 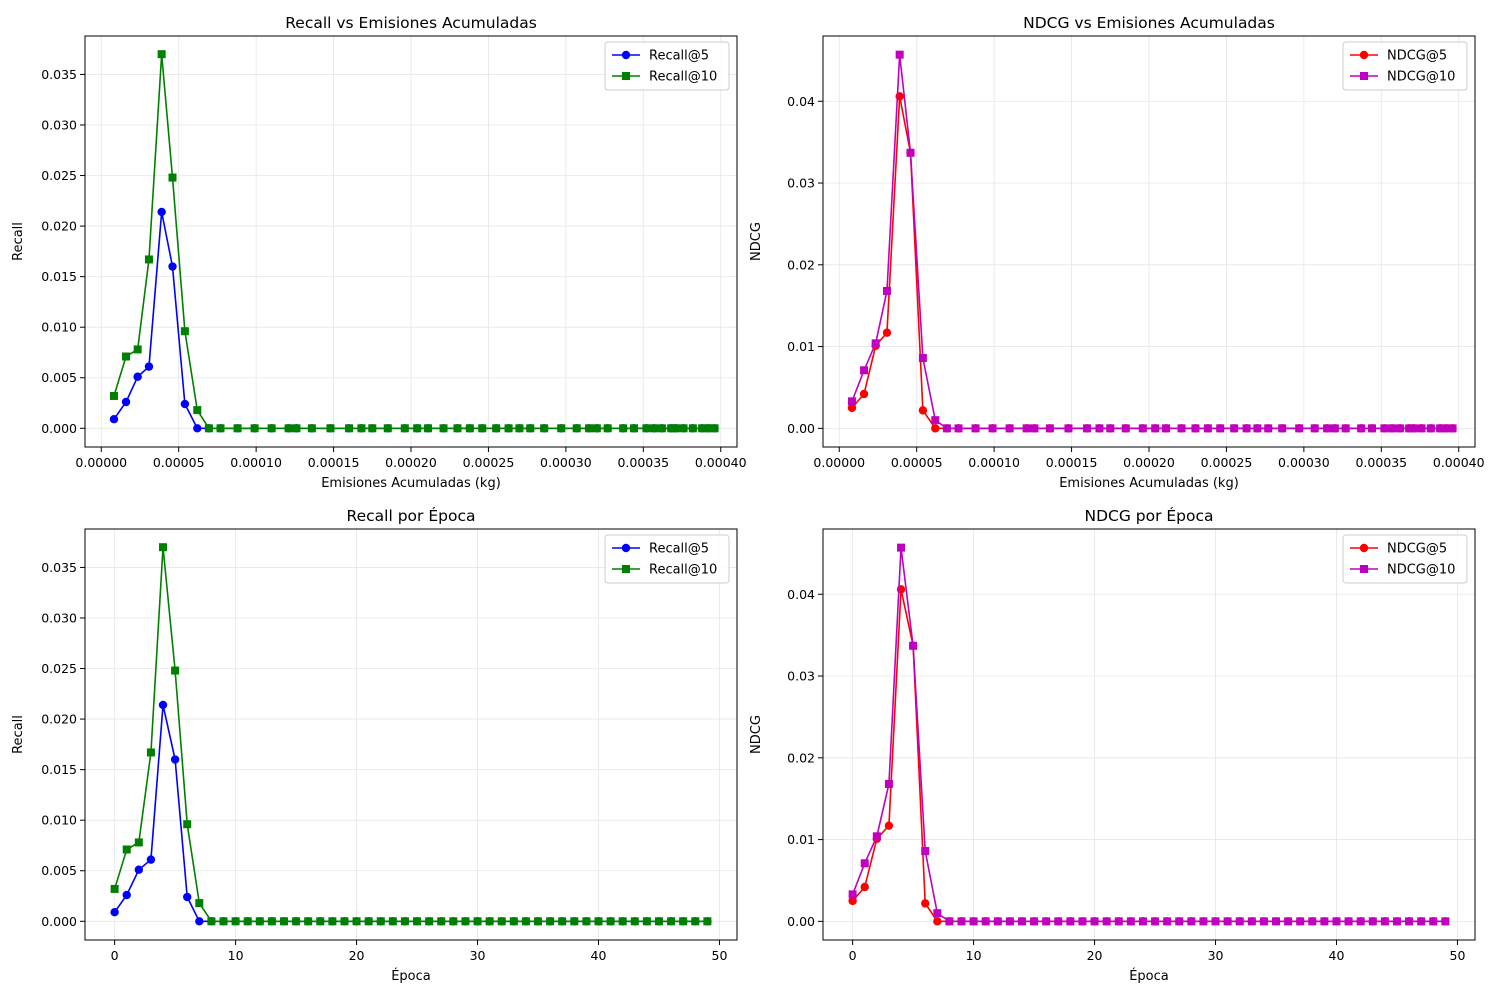 What do you see at coordinates (1149, 483) in the screenshot?
I see `x-axis-label: Emisiones Acumuladas (kg)` at bounding box center [1149, 483].